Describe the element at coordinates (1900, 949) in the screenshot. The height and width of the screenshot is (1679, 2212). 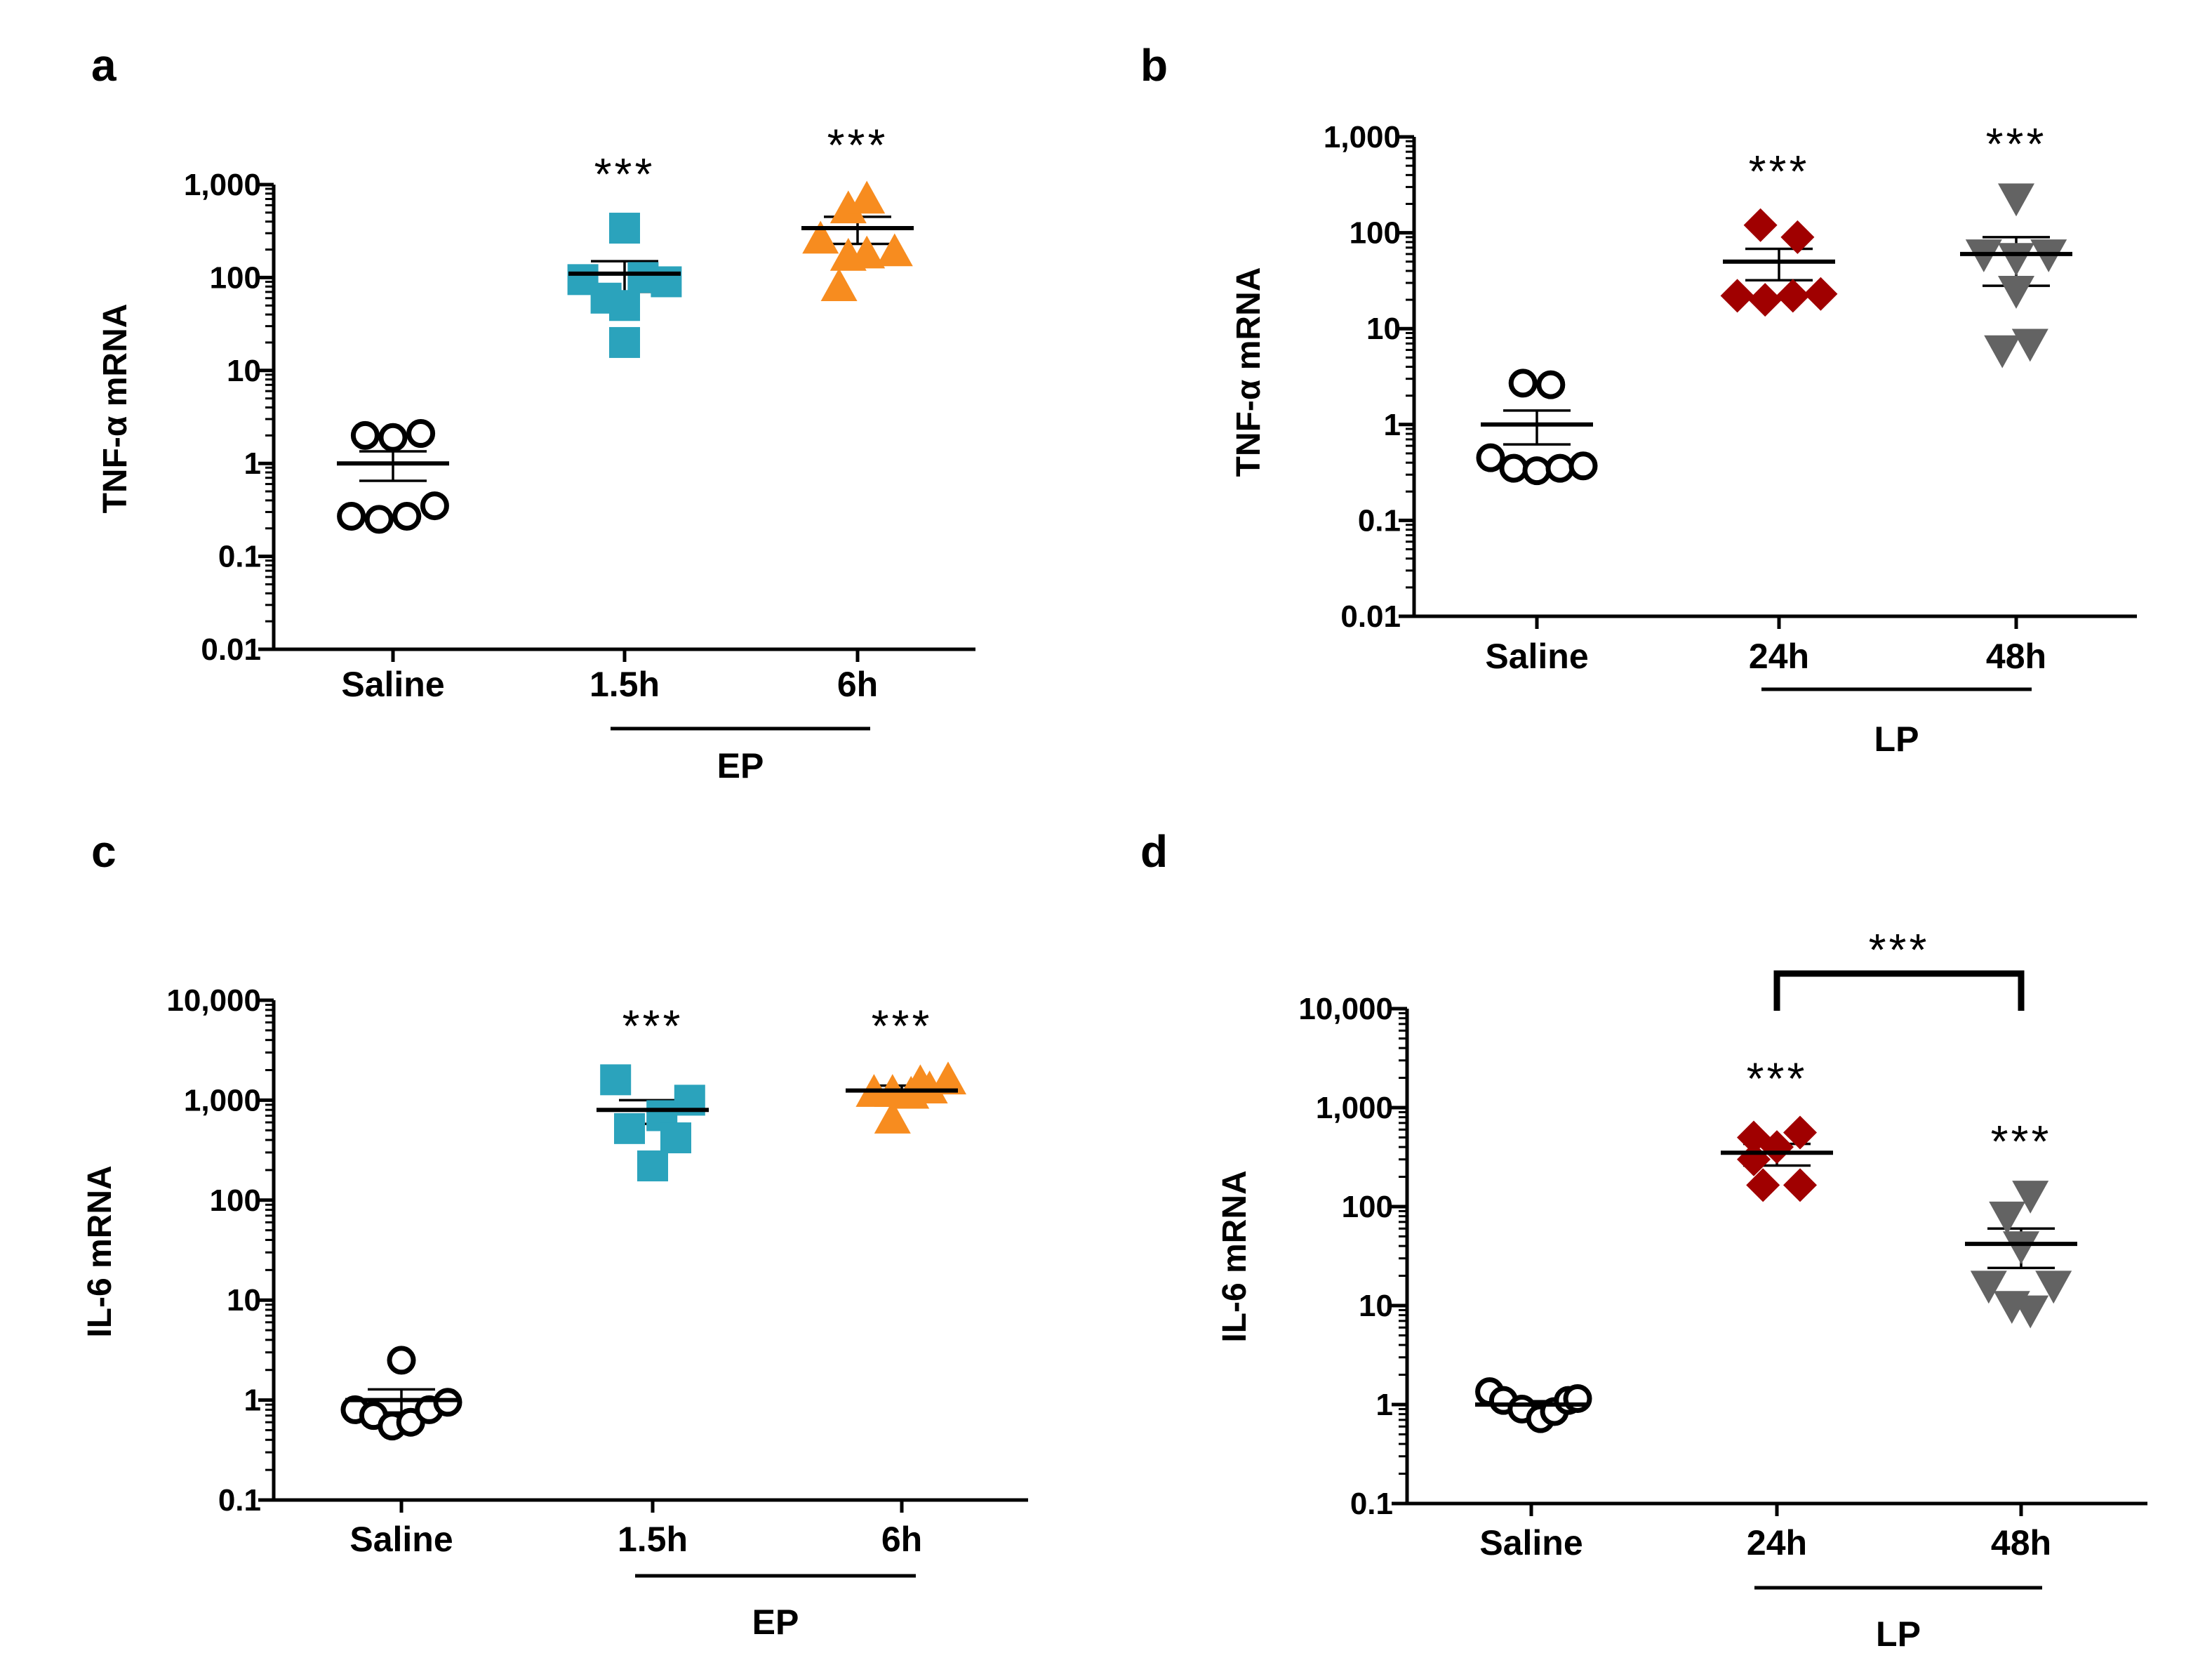
I see `comparison-stars: ***` at that location.